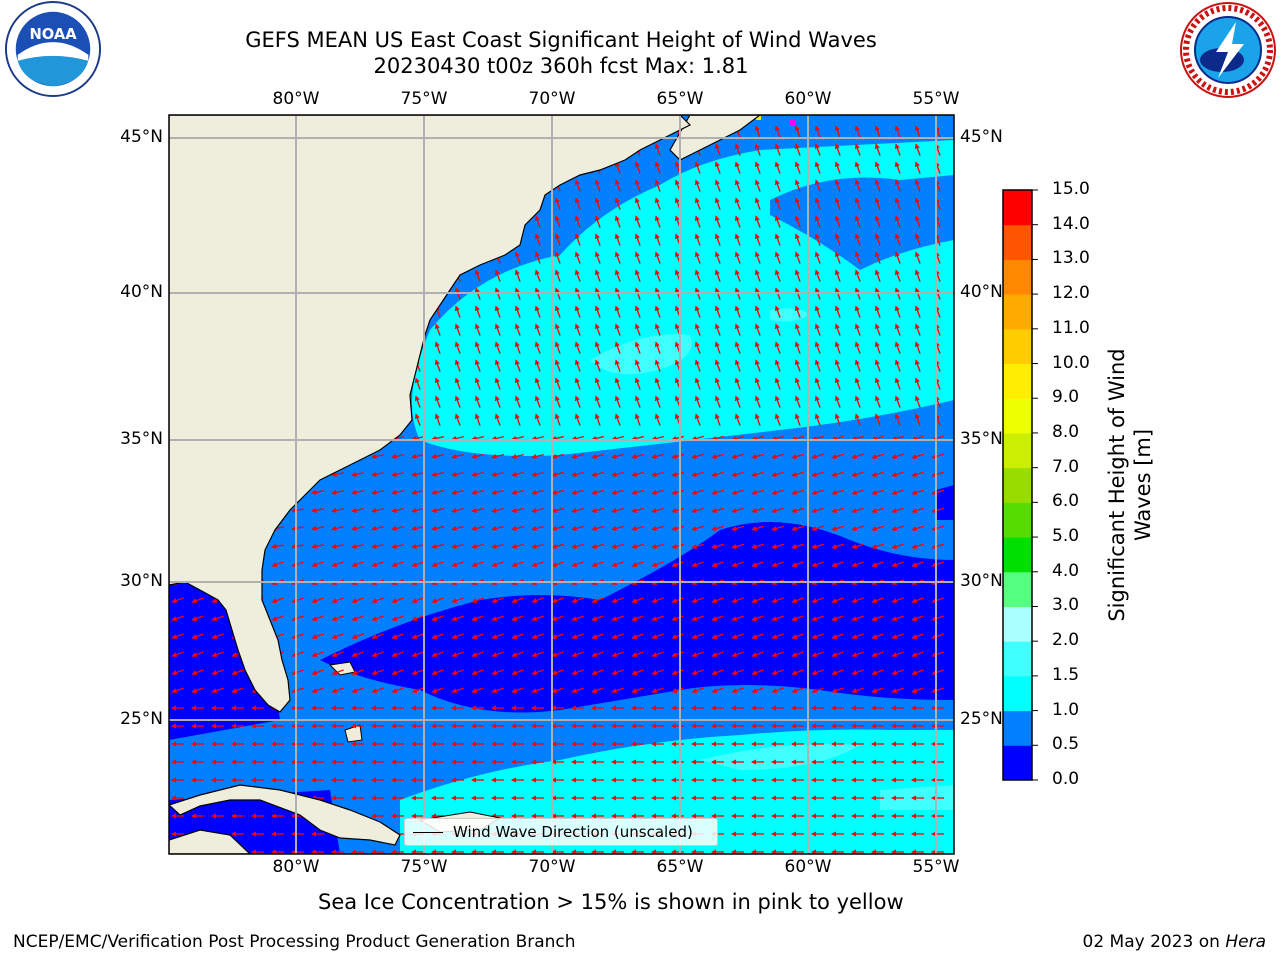  Describe the element at coordinates (981, 581) in the screenshot. I see `lat-label-right: 30°N` at that location.